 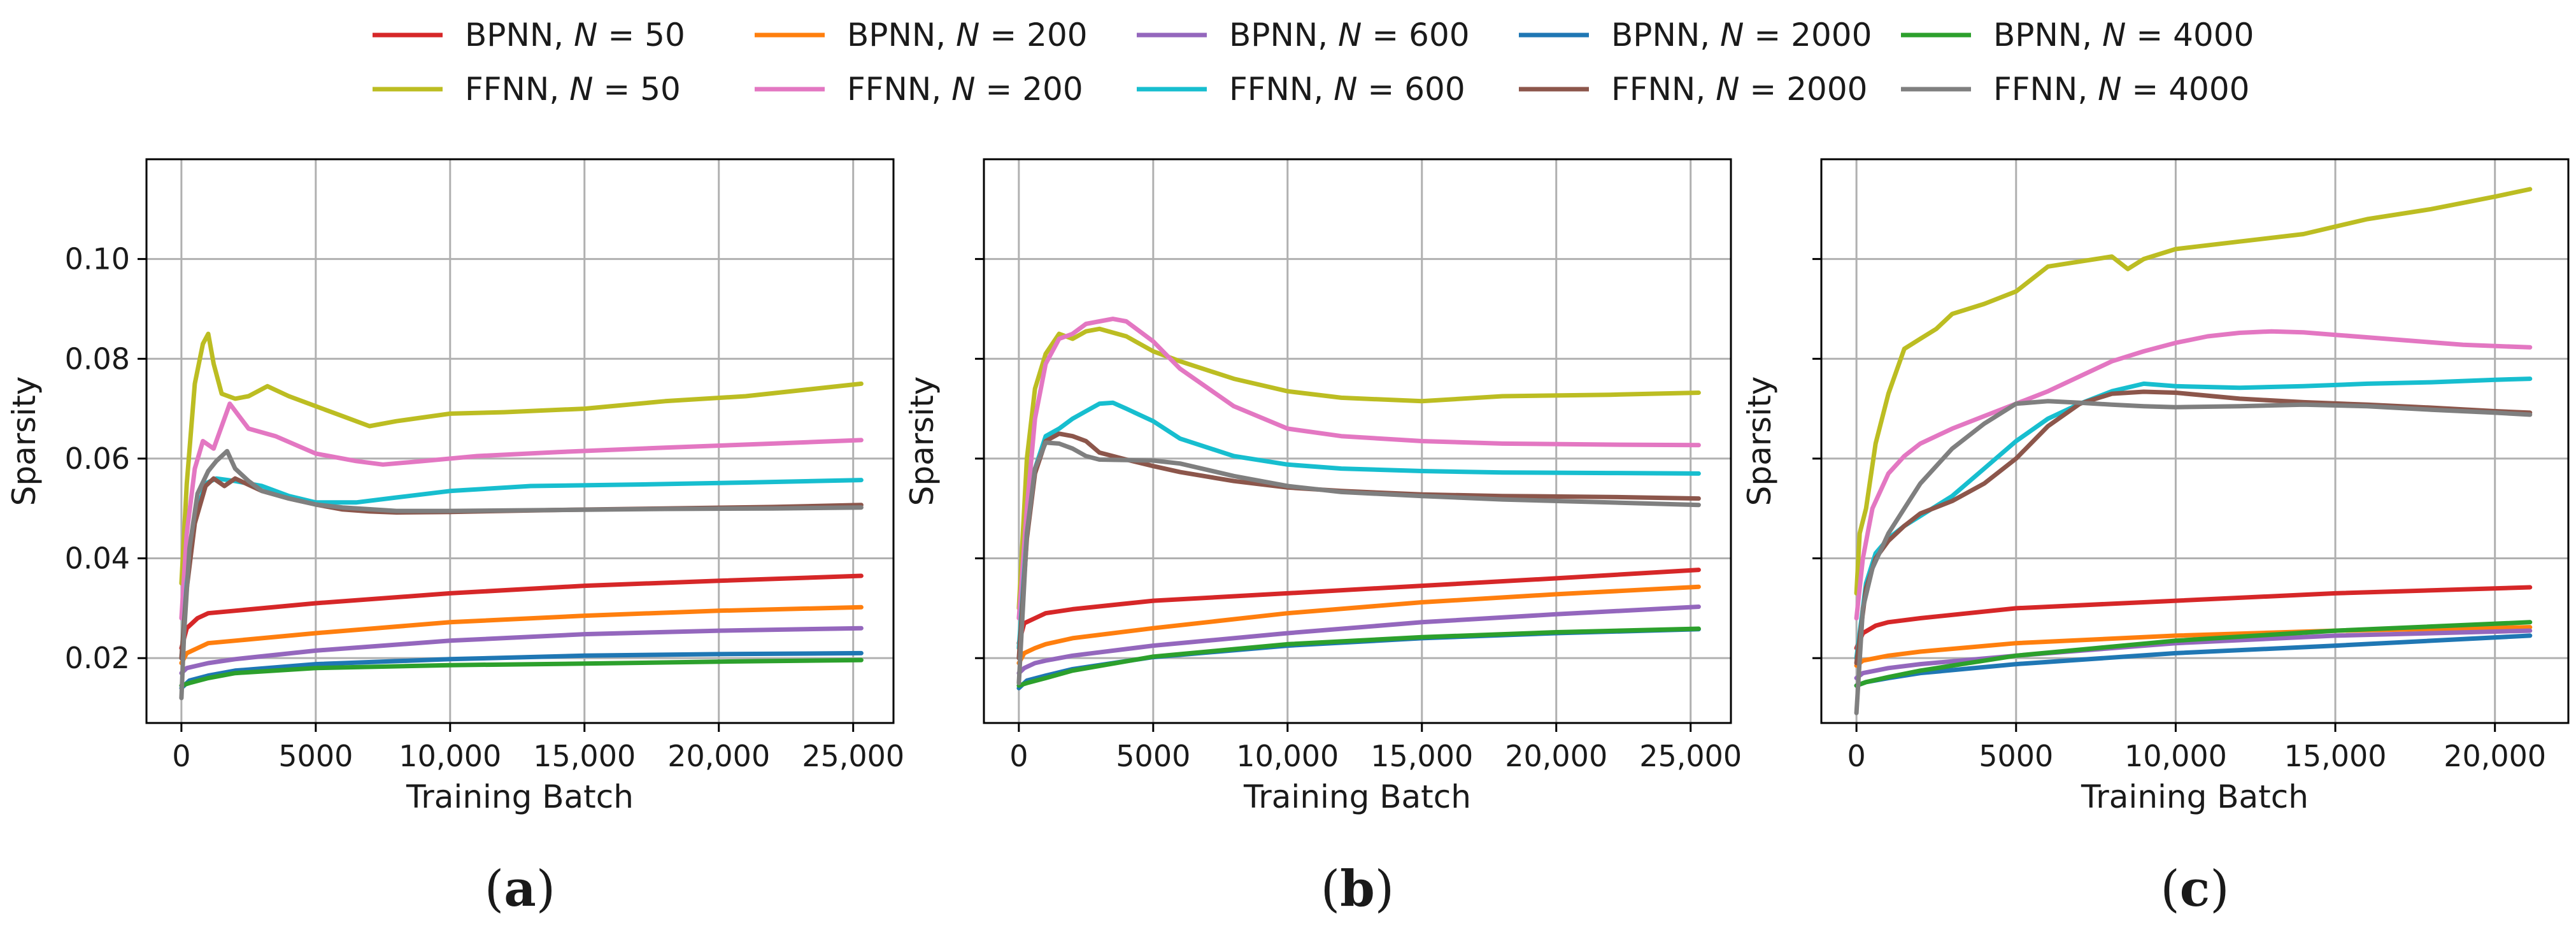 I want to click on legend-entry-bpnn-600: BPNN, N = 600, so click(x=1304, y=35).